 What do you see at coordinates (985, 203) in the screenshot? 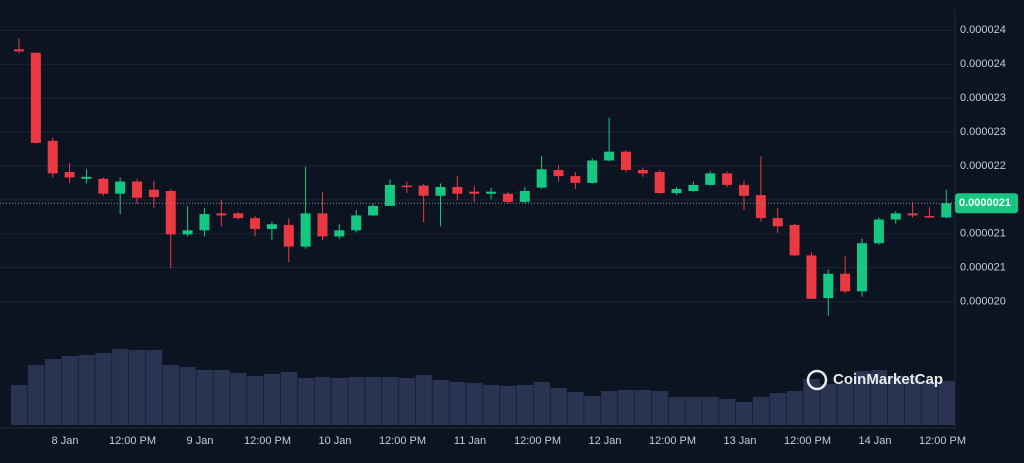
I see `current-price-label: 0.0000021` at bounding box center [985, 203].